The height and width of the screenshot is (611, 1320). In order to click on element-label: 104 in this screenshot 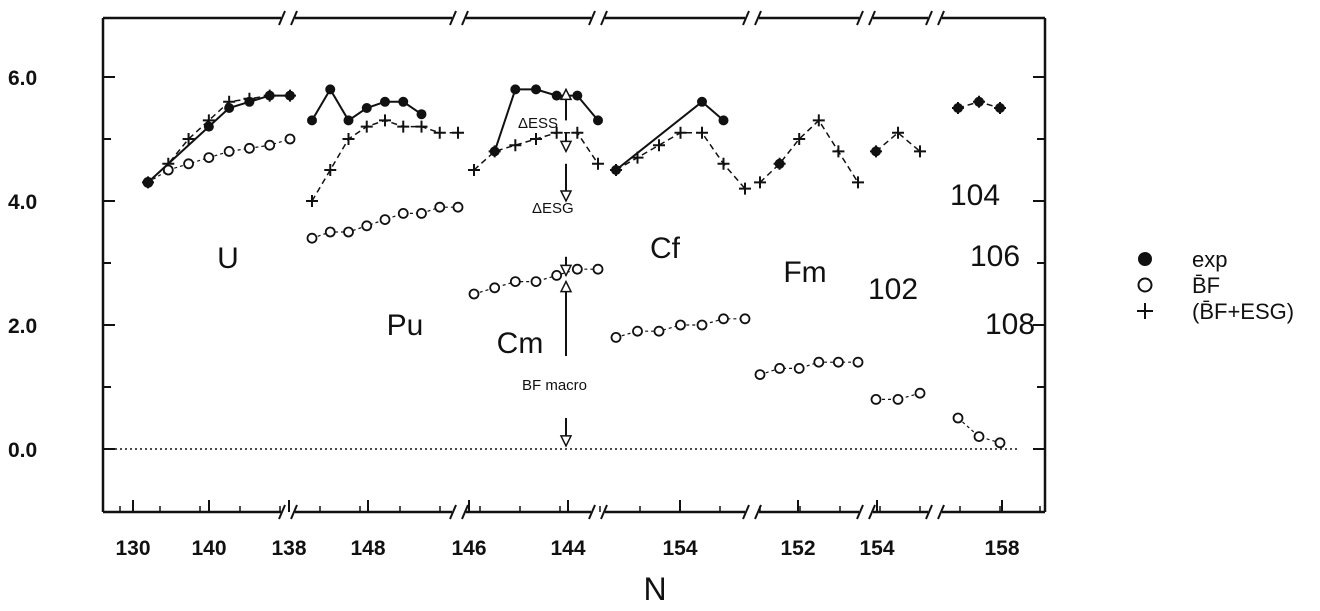, I will do `click(975, 195)`.